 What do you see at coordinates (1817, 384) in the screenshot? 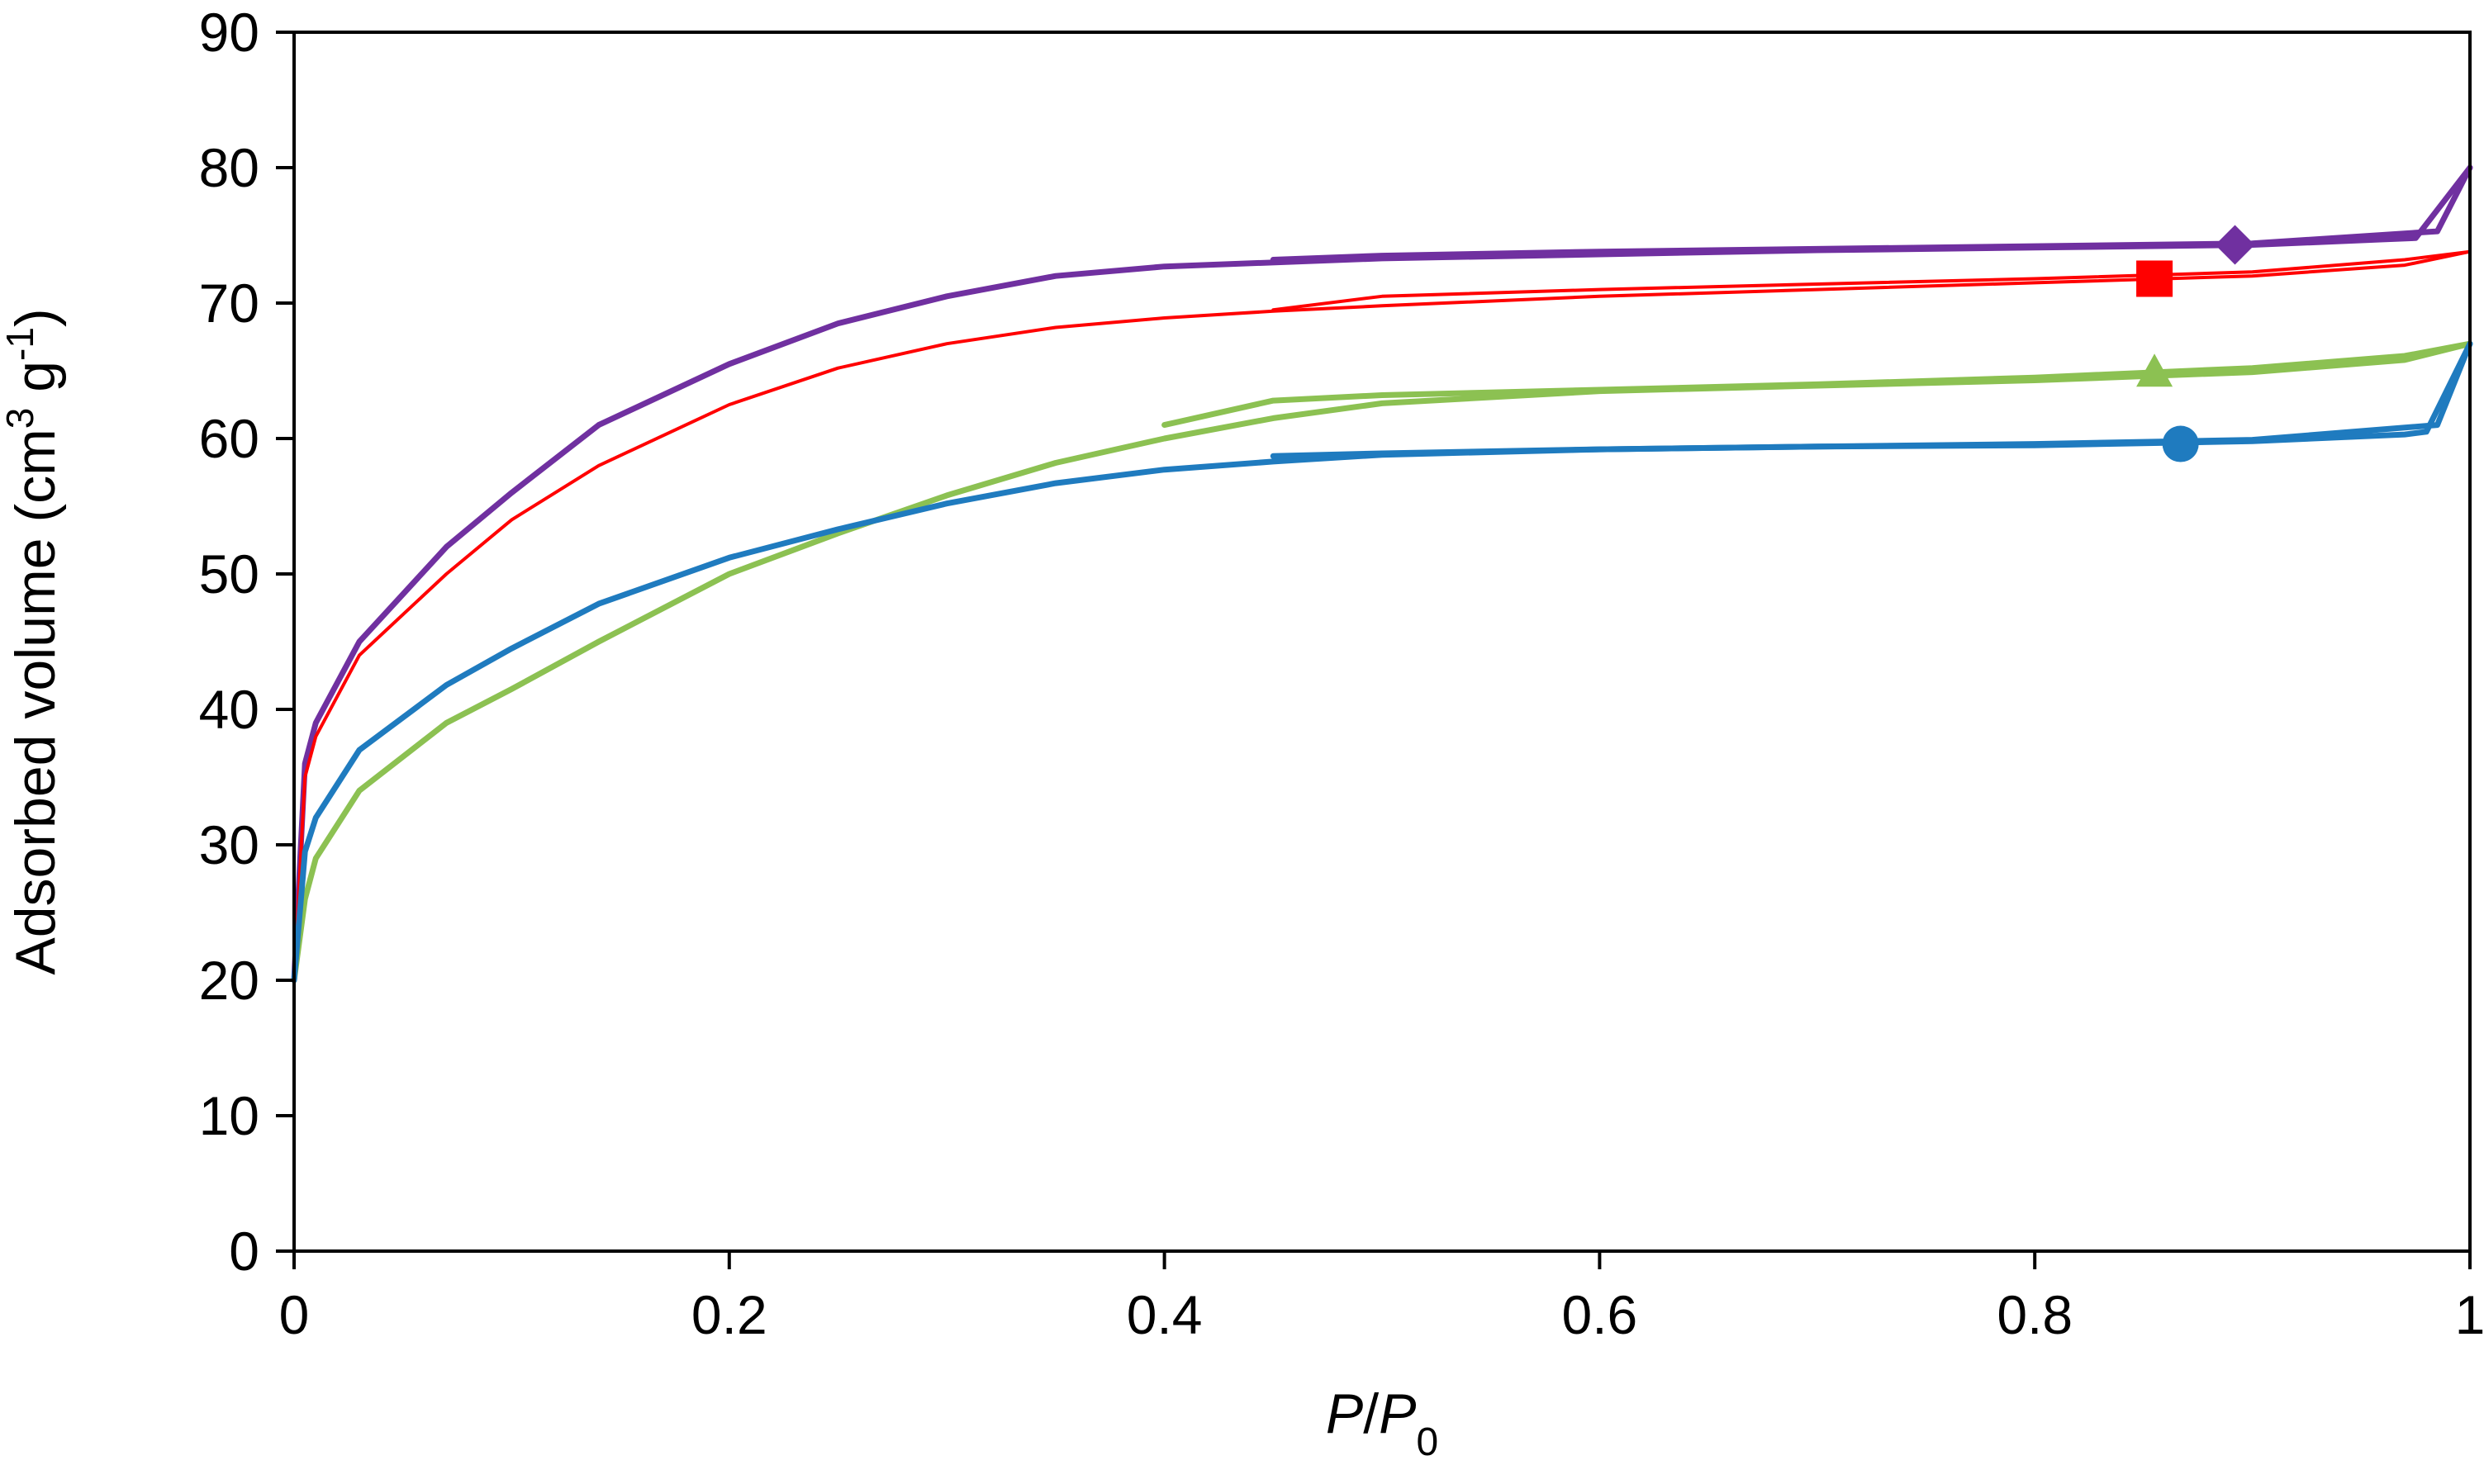
I see `triangle-series-desorption-line` at bounding box center [1817, 384].